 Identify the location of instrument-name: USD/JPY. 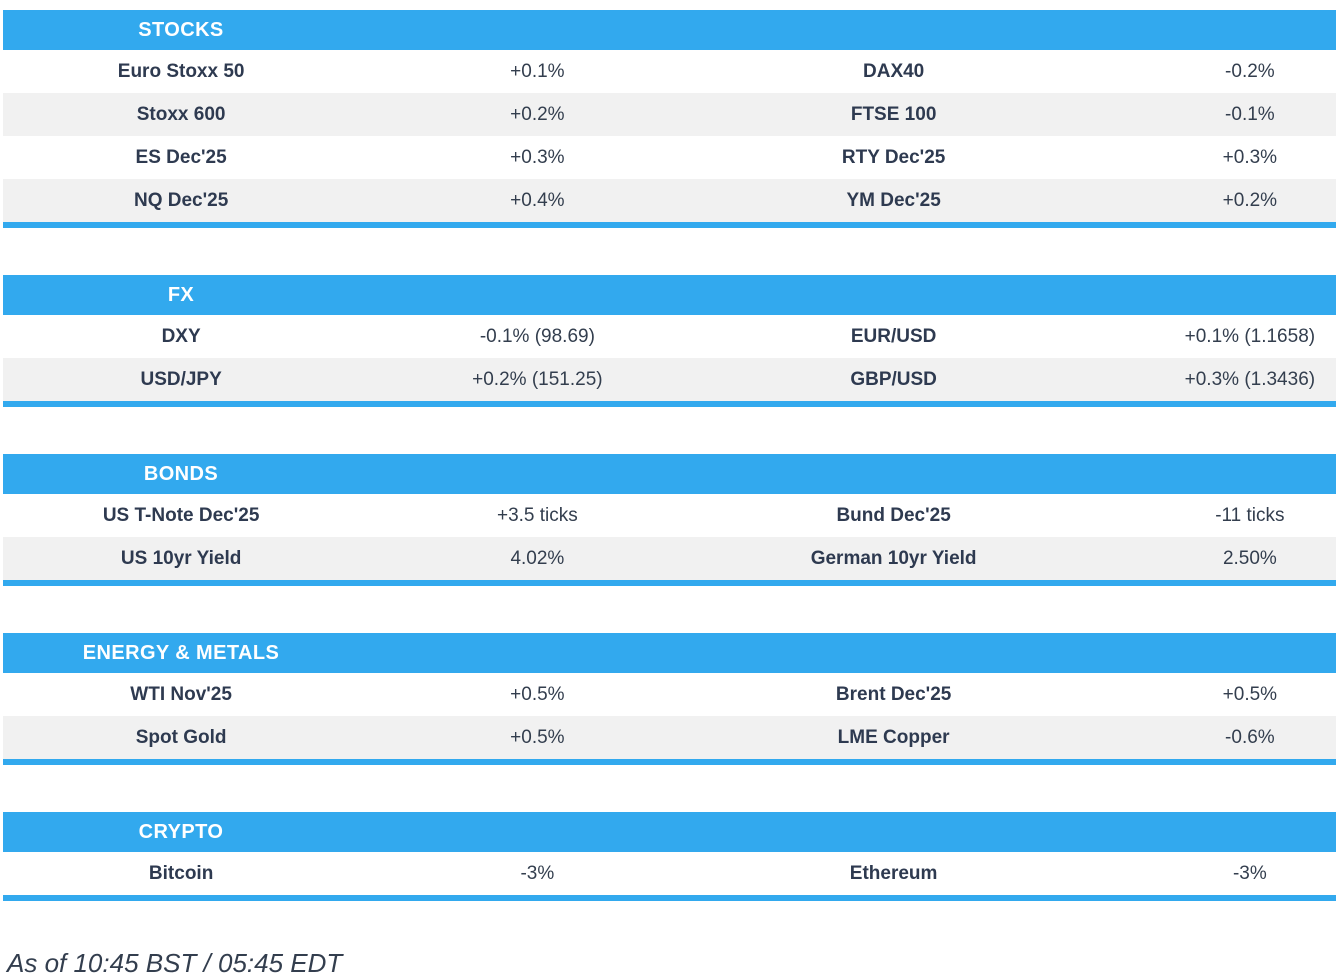
(181, 379).